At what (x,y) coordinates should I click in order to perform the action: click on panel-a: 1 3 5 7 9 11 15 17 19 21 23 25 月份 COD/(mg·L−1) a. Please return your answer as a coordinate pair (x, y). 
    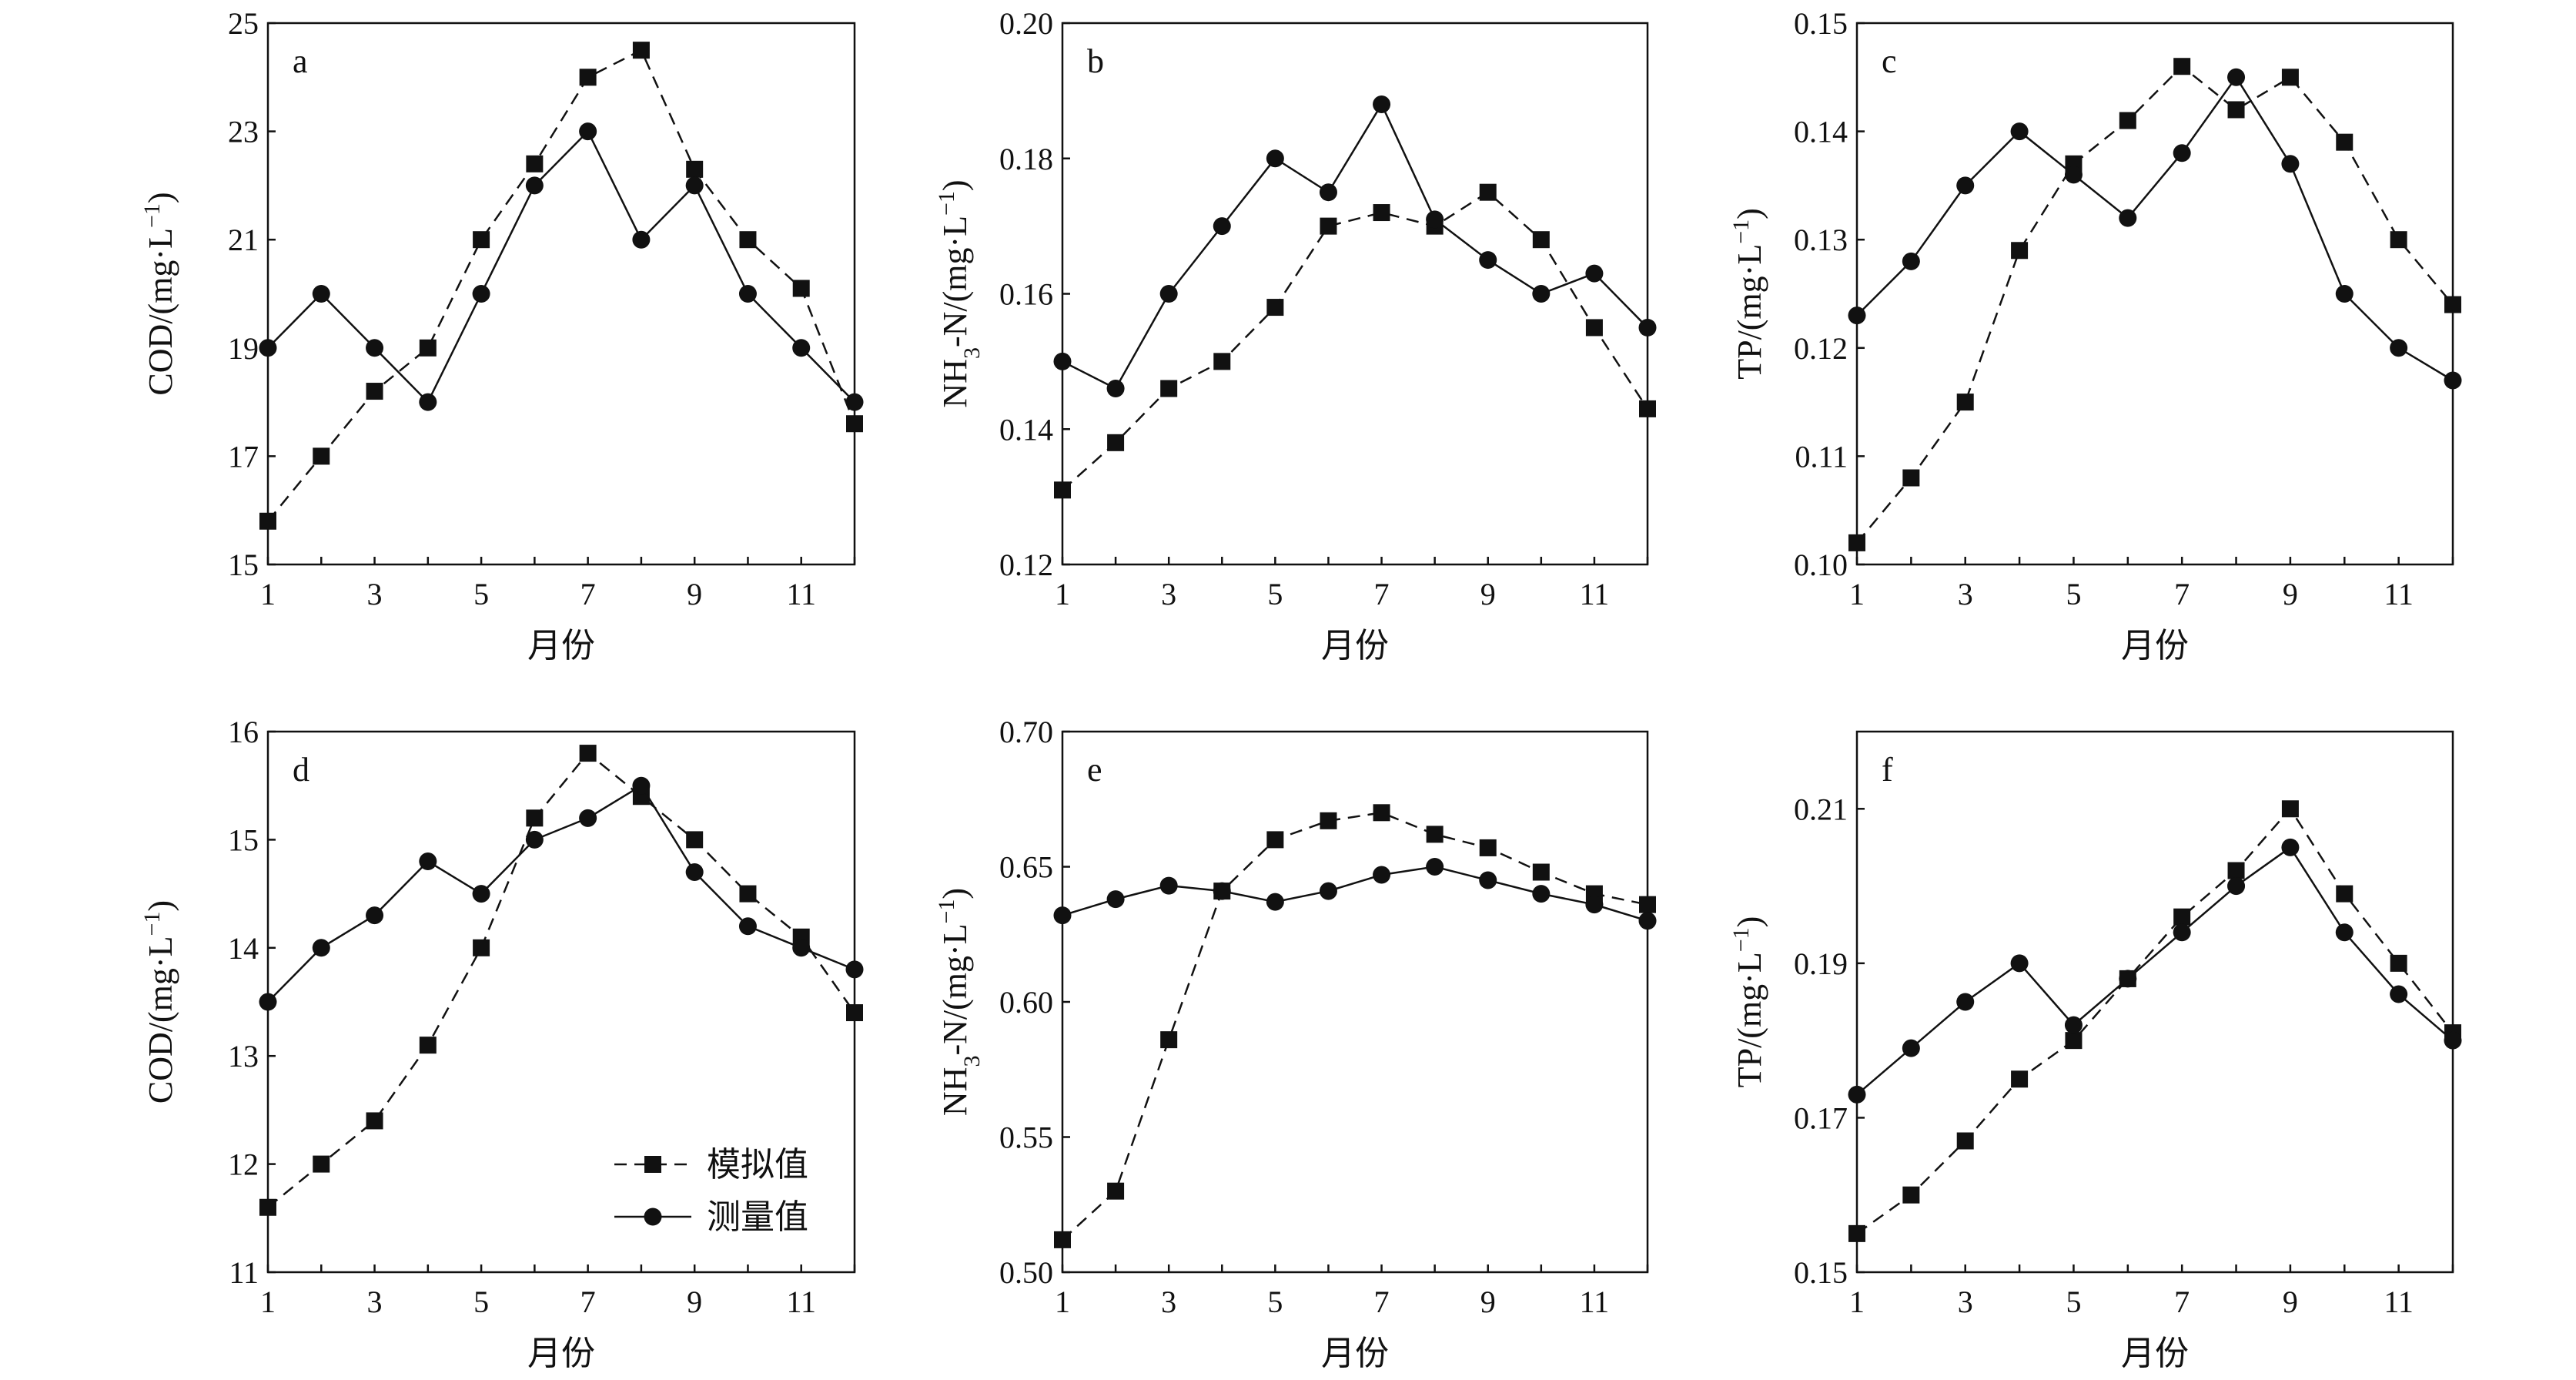
    Looking at the image, I should click on (502, 335).